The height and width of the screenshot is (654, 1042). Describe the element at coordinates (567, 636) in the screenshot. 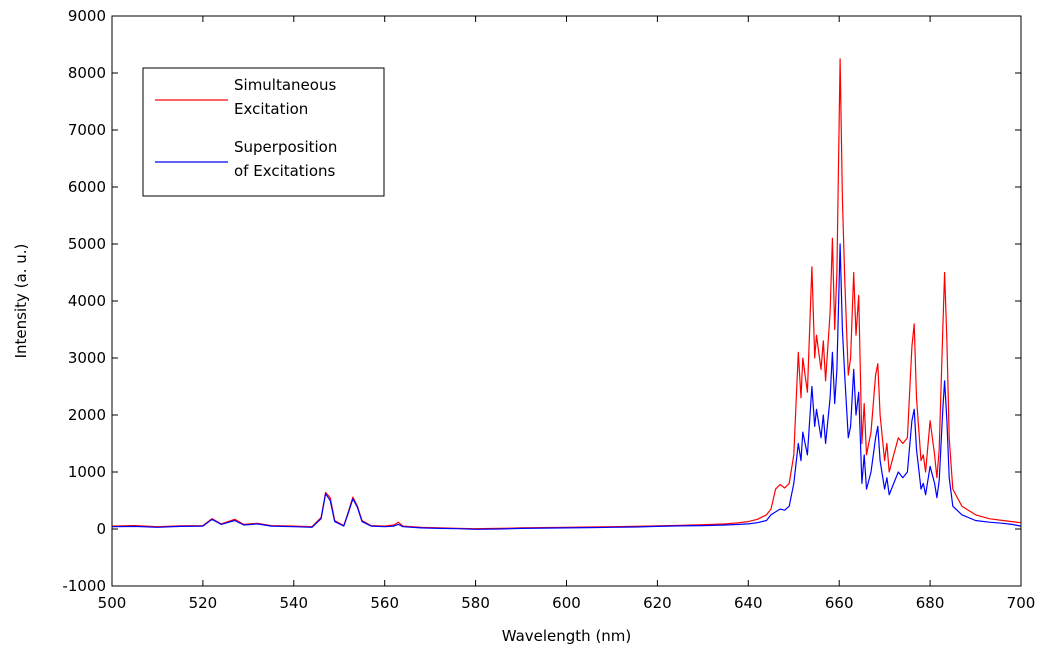

I see `x-axis-label: Wavelength (nm)` at that location.